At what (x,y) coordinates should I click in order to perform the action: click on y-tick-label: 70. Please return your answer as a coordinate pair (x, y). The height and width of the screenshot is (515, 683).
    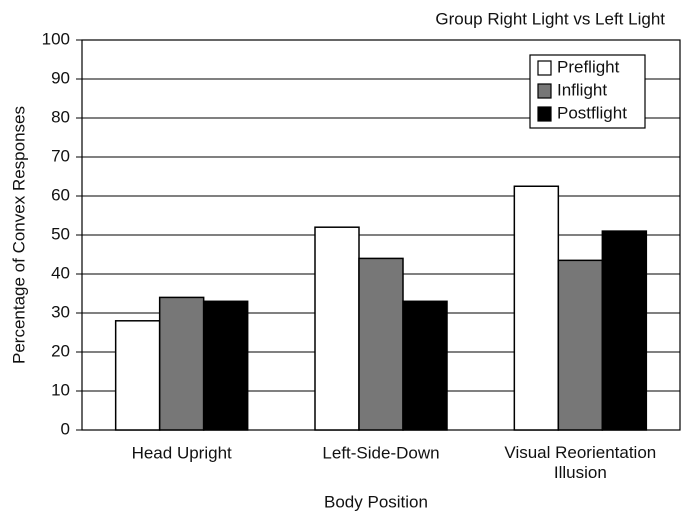
    Looking at the image, I should click on (60, 155).